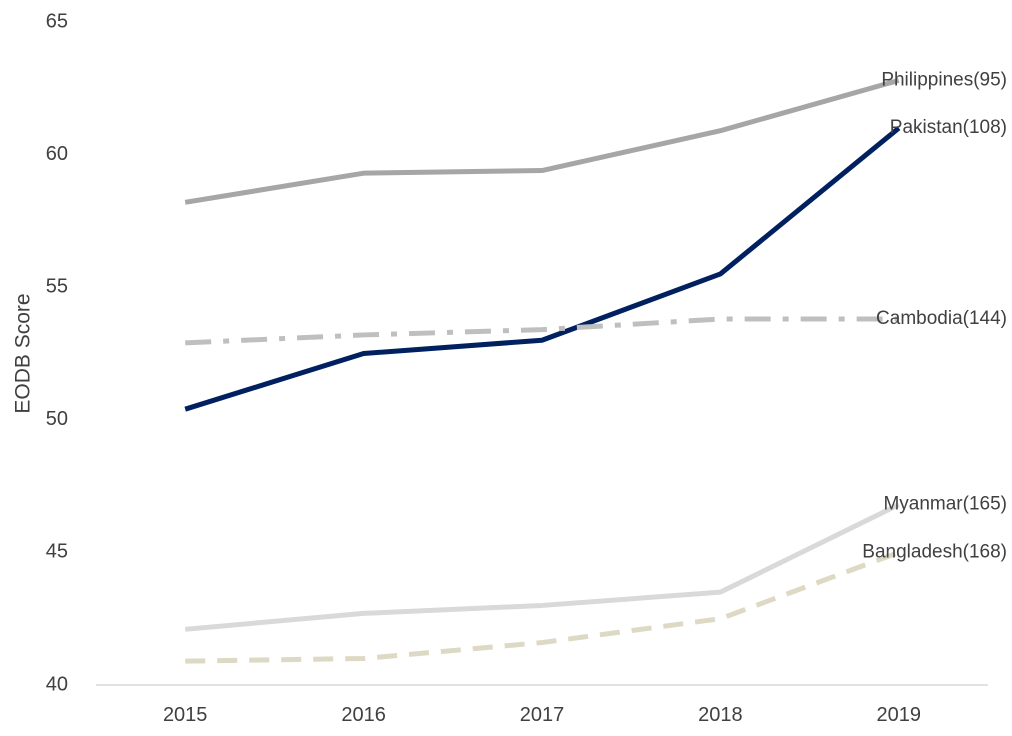 The image size is (1012, 736). What do you see at coordinates (185, 715) in the screenshot?
I see `x-tick-label: 2015` at bounding box center [185, 715].